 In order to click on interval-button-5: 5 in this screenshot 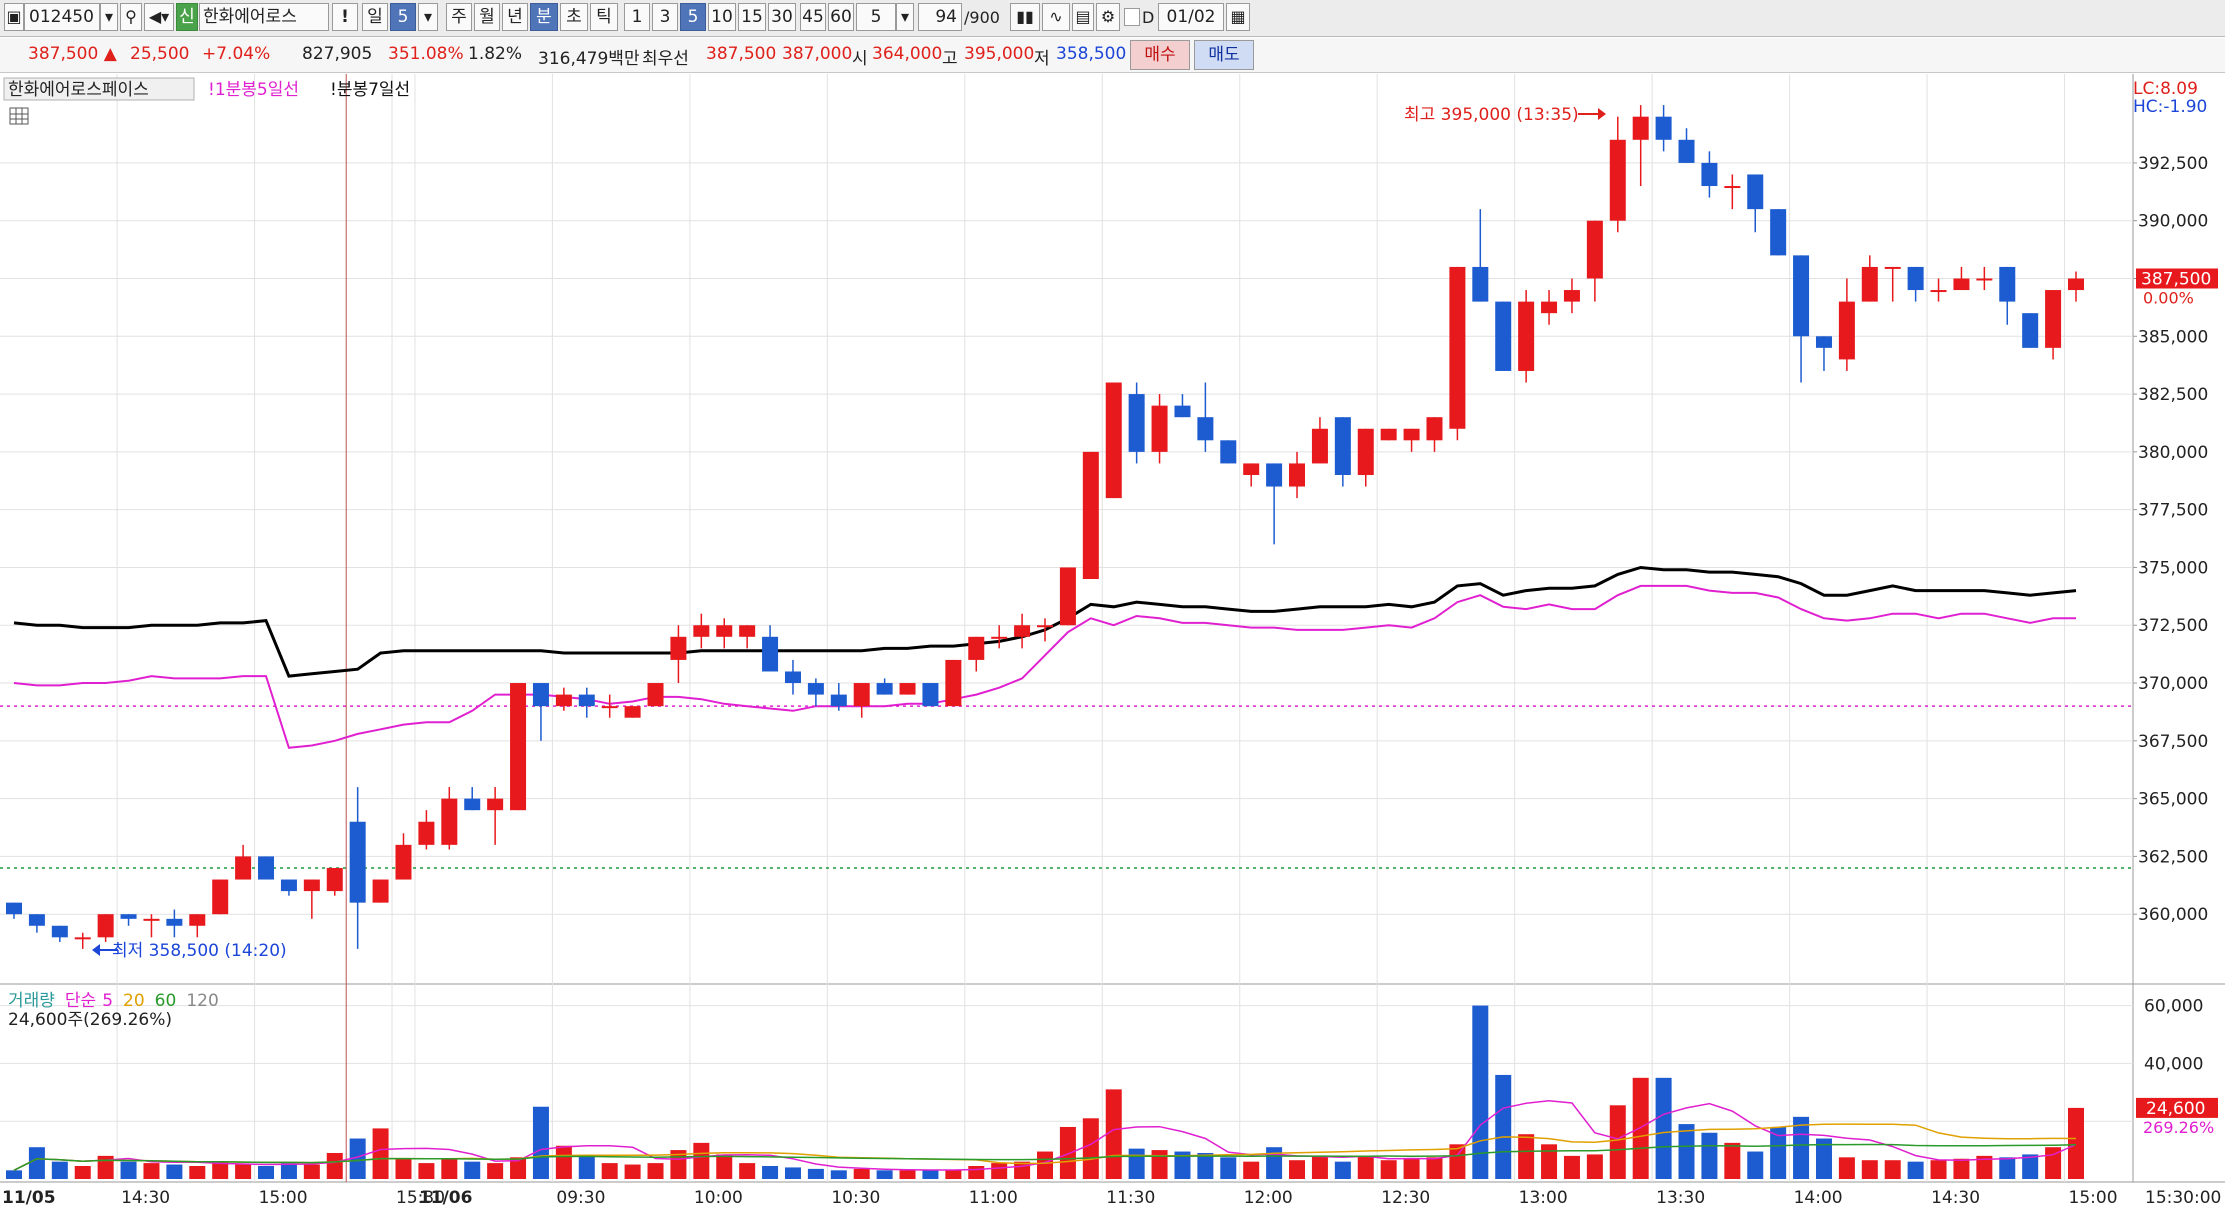, I will do `click(693, 17)`.